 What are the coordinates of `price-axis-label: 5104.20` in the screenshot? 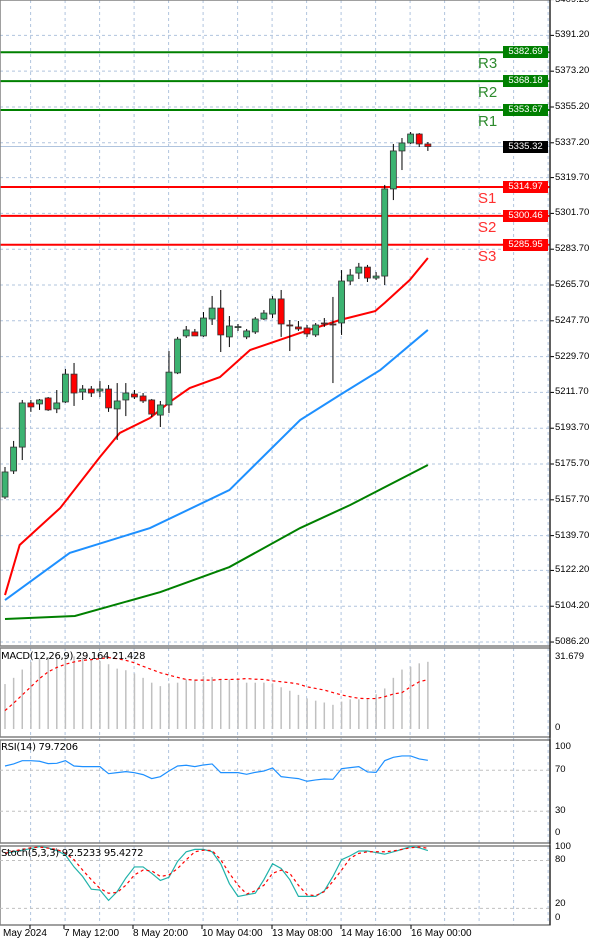 It's located at (572, 606).